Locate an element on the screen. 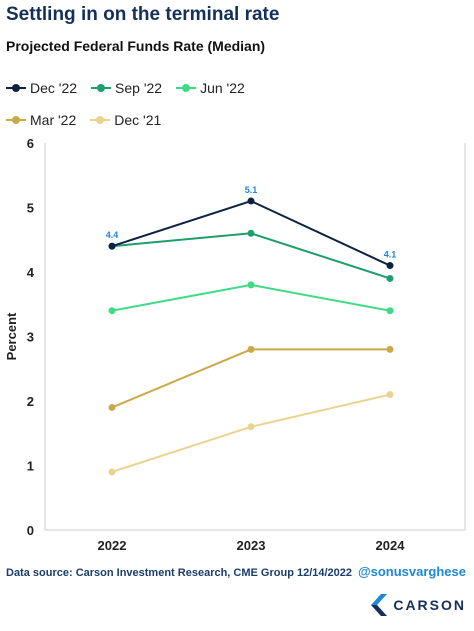 The height and width of the screenshot is (631, 474). legend-row-2: Mar '22 Dec '21 is located at coordinates (236, 120).